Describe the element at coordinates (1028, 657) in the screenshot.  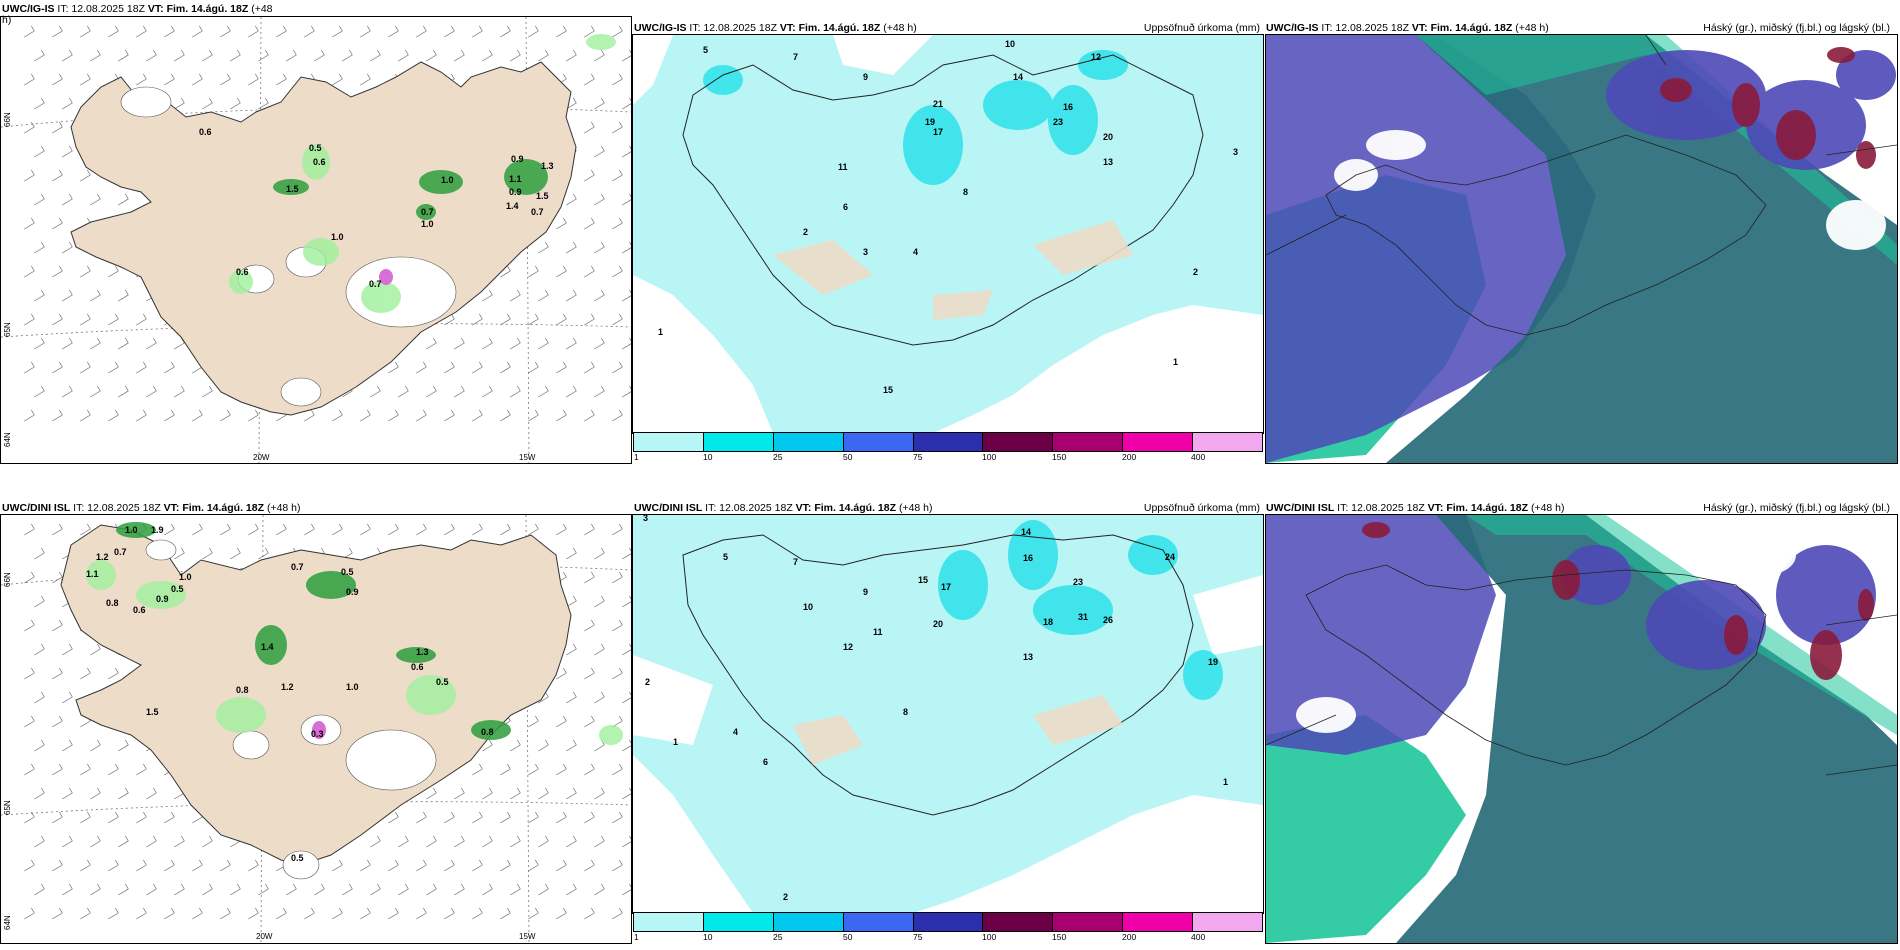
I see `precip-value: 13` at that location.